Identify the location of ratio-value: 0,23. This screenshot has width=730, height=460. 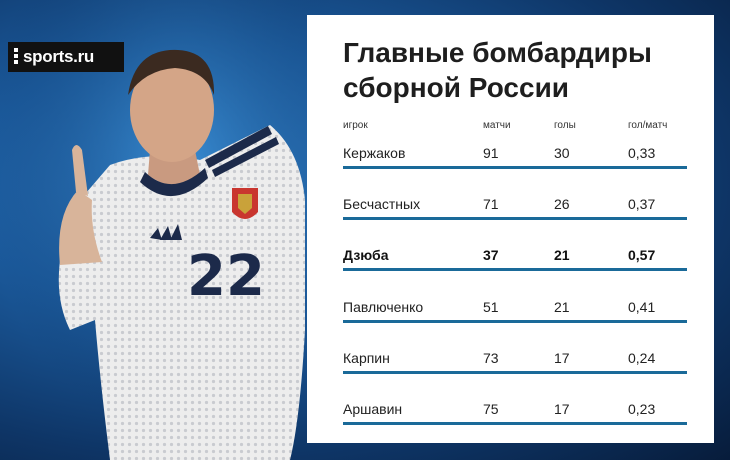
(642, 409).